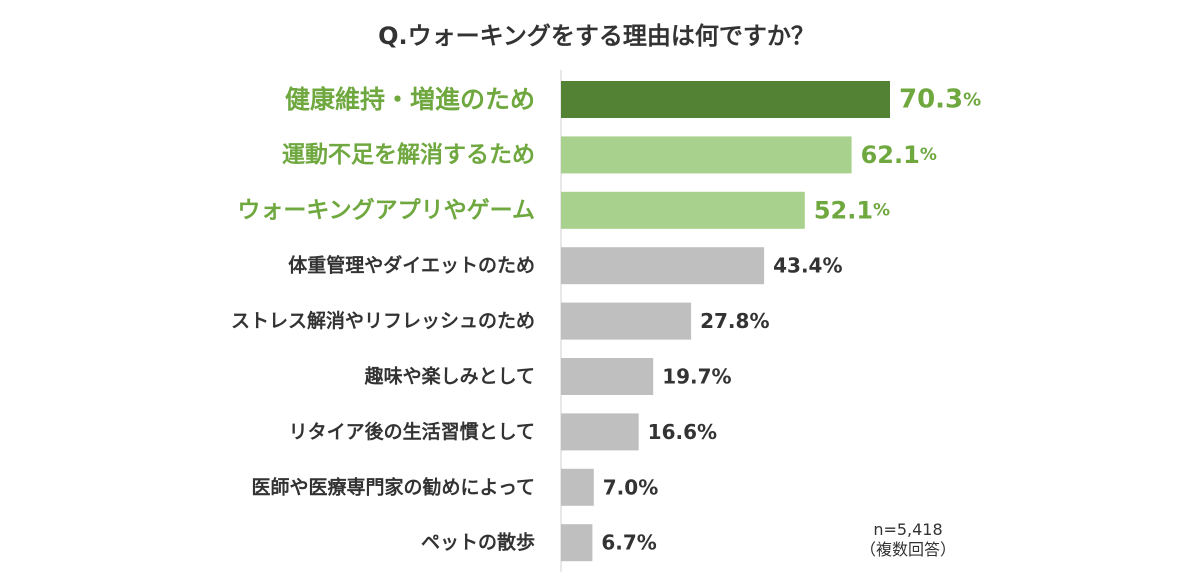 The image size is (1193, 587). What do you see at coordinates (411, 265) in the screenshot?
I see `category-label-3: 体重管理やダイエットのため` at bounding box center [411, 265].